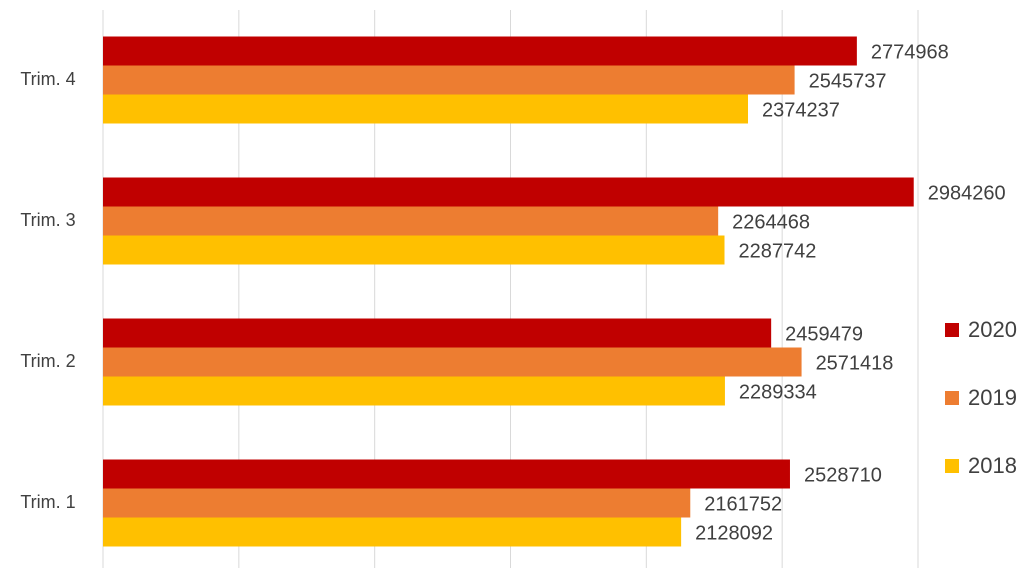  Describe the element at coordinates (824, 334) in the screenshot. I see `data-label: 2459479` at that location.